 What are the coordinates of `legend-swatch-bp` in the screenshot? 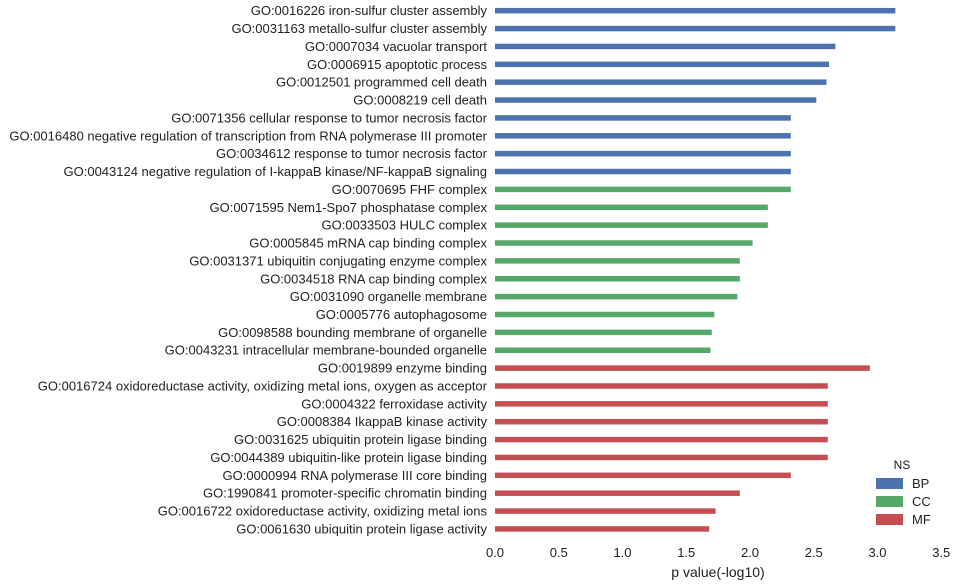 It's located at (889, 483).